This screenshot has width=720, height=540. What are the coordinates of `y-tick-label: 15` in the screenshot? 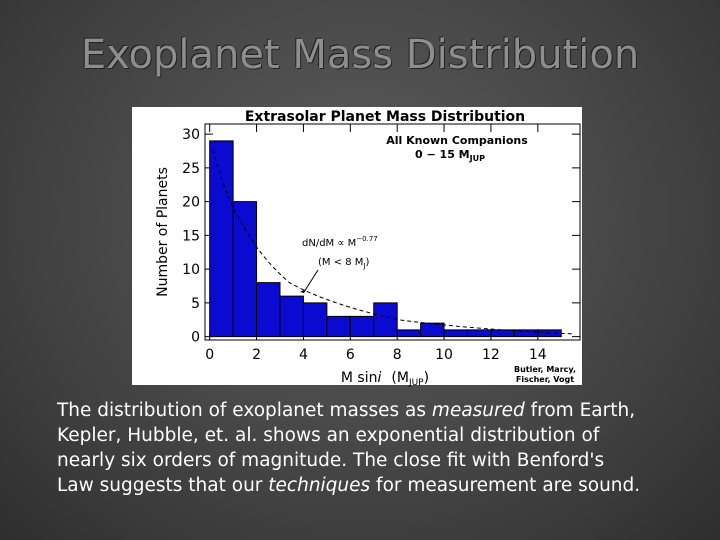 It's located at (191, 236).